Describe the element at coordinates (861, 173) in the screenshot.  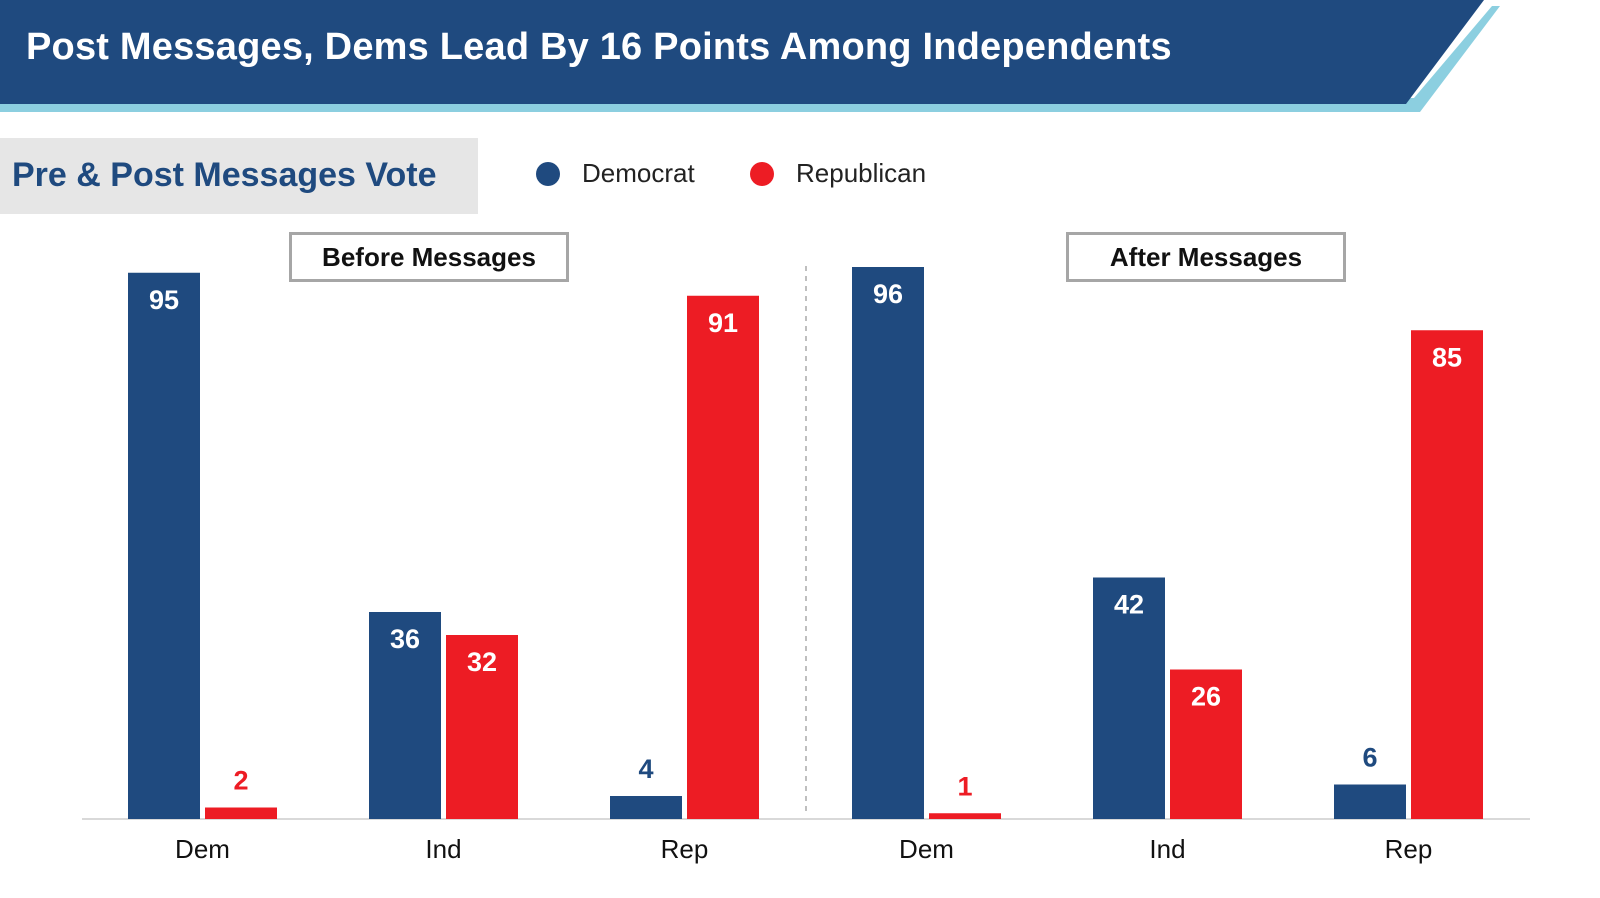
I see `legend-label-republican: Republican` at that location.